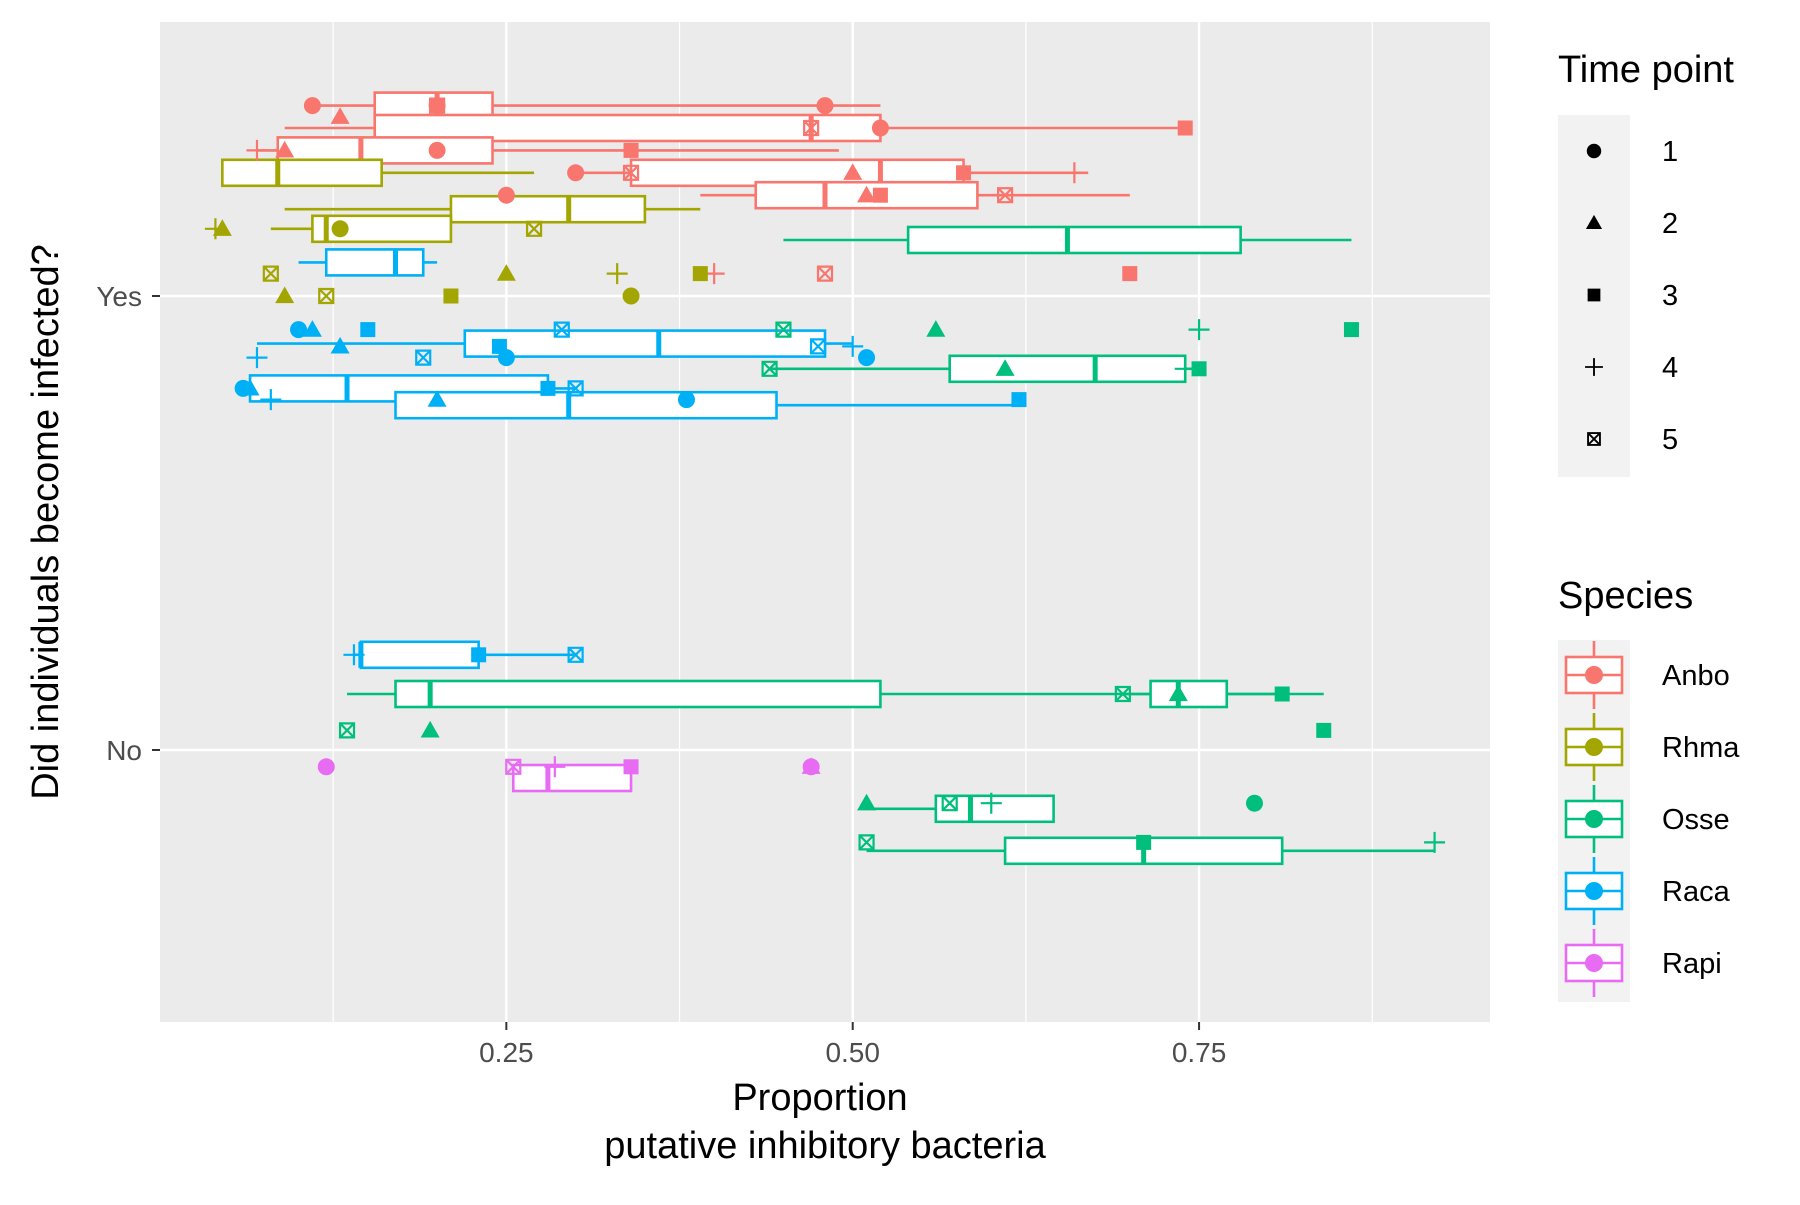  Describe the element at coordinates (1625, 596) in the screenshot. I see `legend-species-title: Species` at that location.